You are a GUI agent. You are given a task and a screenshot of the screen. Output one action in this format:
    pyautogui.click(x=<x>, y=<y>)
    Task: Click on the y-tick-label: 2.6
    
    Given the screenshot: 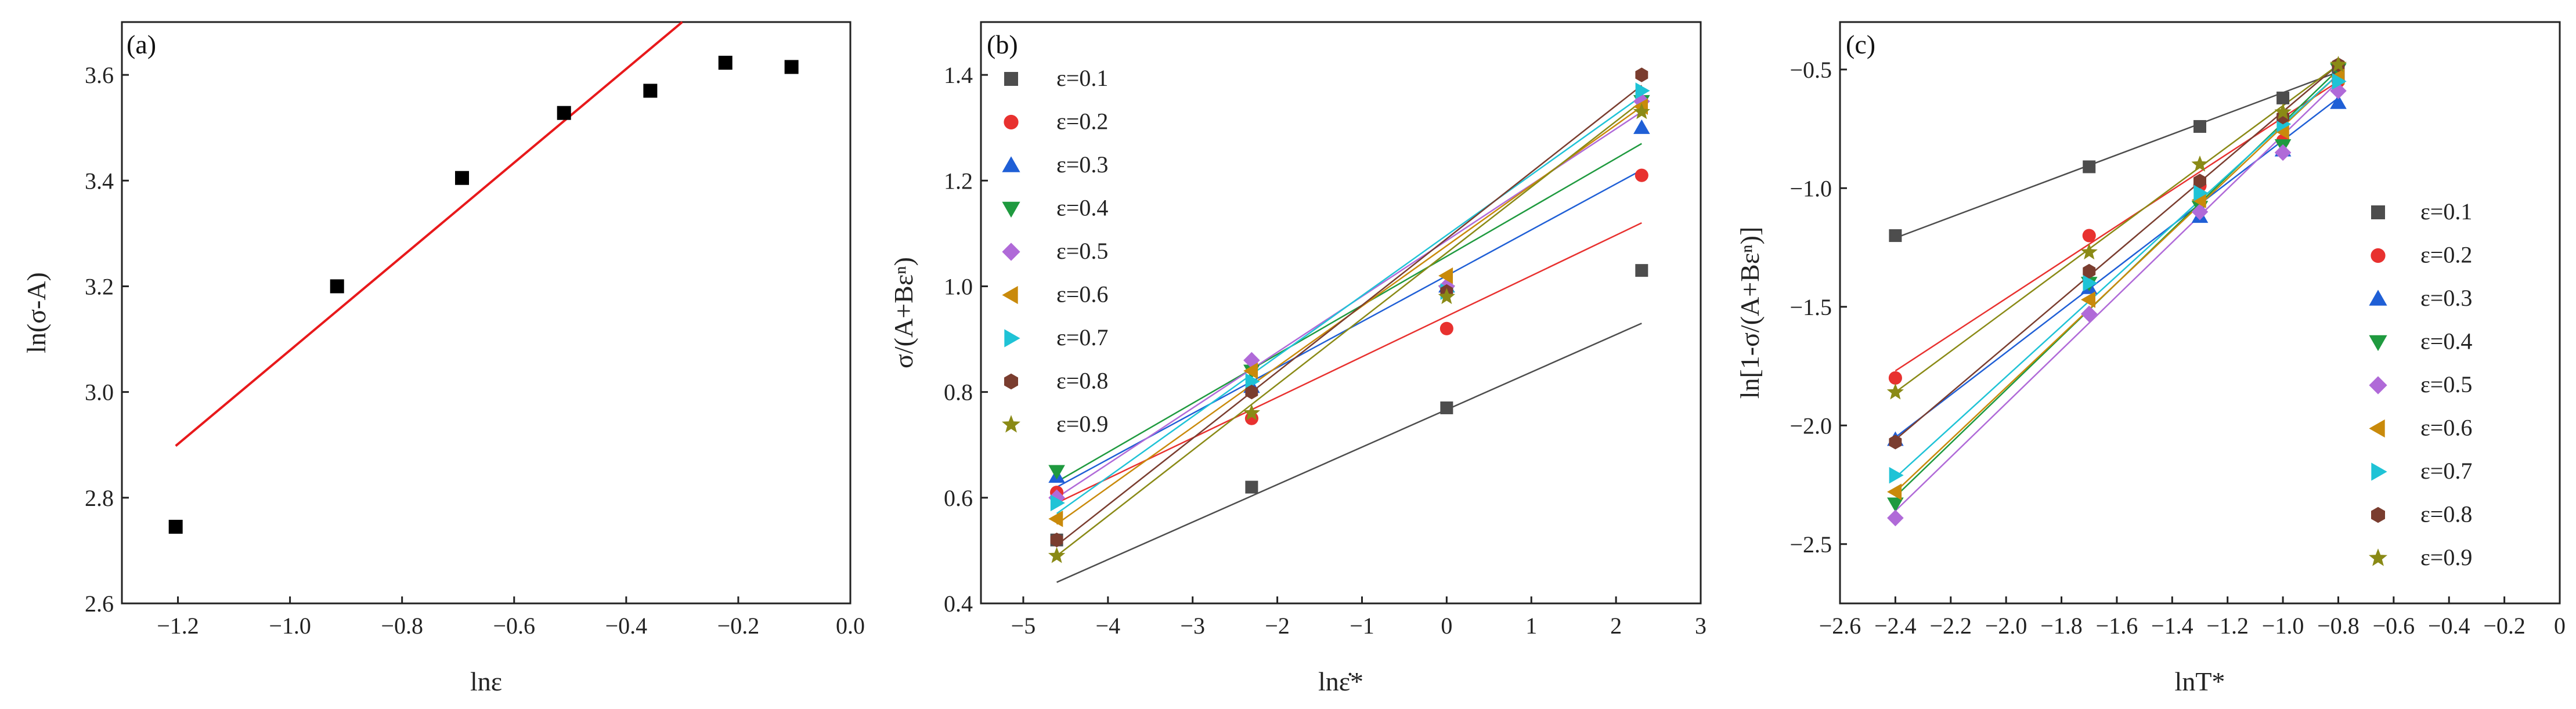 What is the action you would take?
    pyautogui.click(x=99, y=604)
    